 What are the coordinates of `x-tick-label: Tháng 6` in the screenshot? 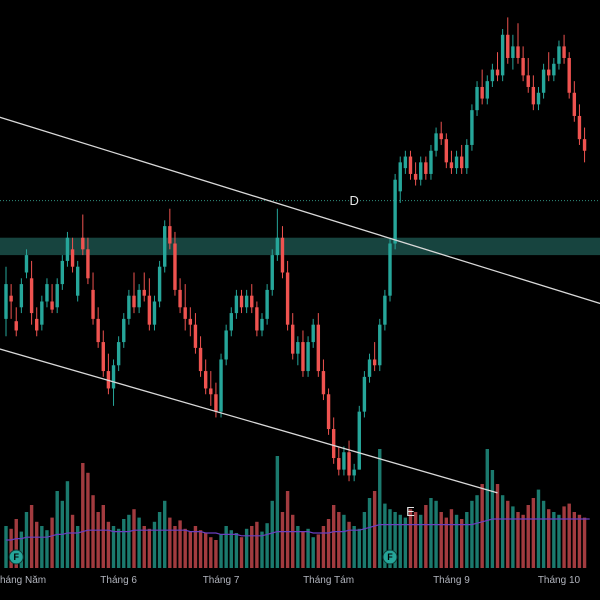 It's located at (118, 580).